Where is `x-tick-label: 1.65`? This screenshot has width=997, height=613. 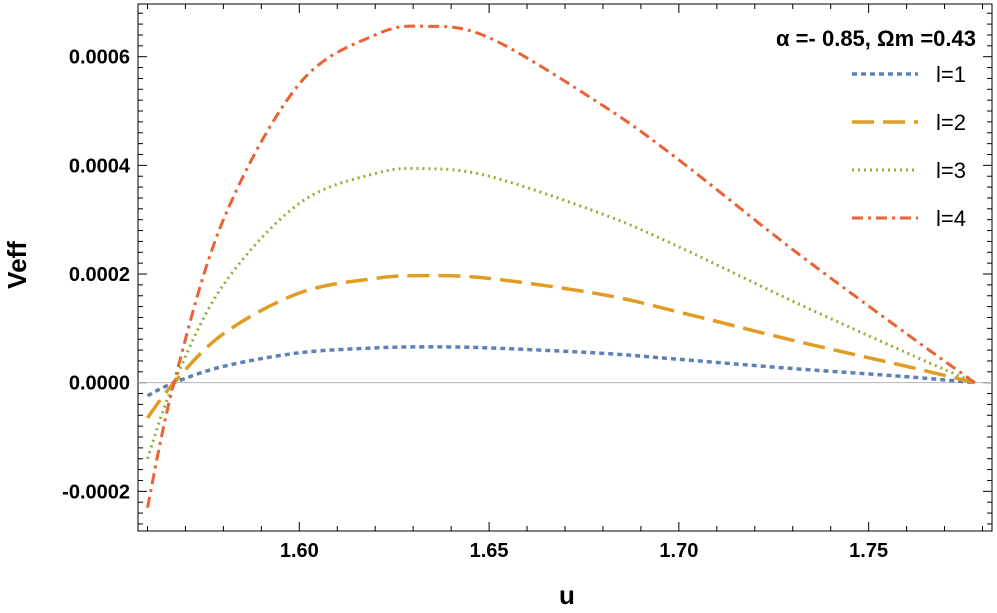 x-tick-label: 1.65 is located at coordinates (489, 551).